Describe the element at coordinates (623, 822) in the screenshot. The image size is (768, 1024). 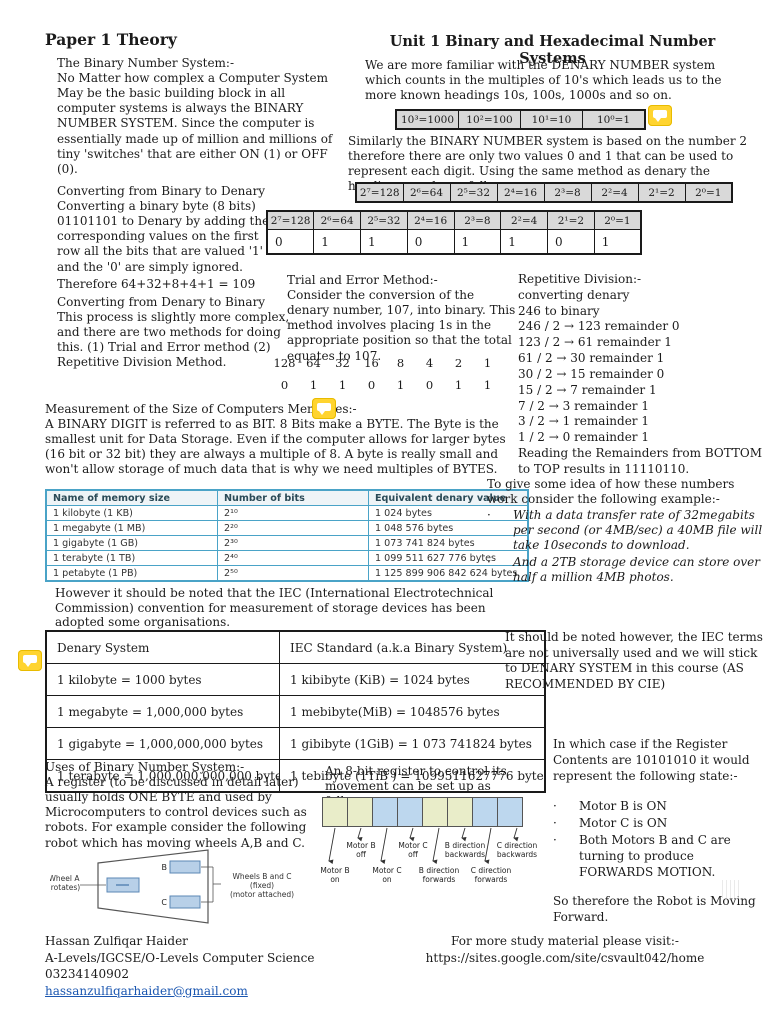
I see `state-bullet: Motor C is ON` at that location.